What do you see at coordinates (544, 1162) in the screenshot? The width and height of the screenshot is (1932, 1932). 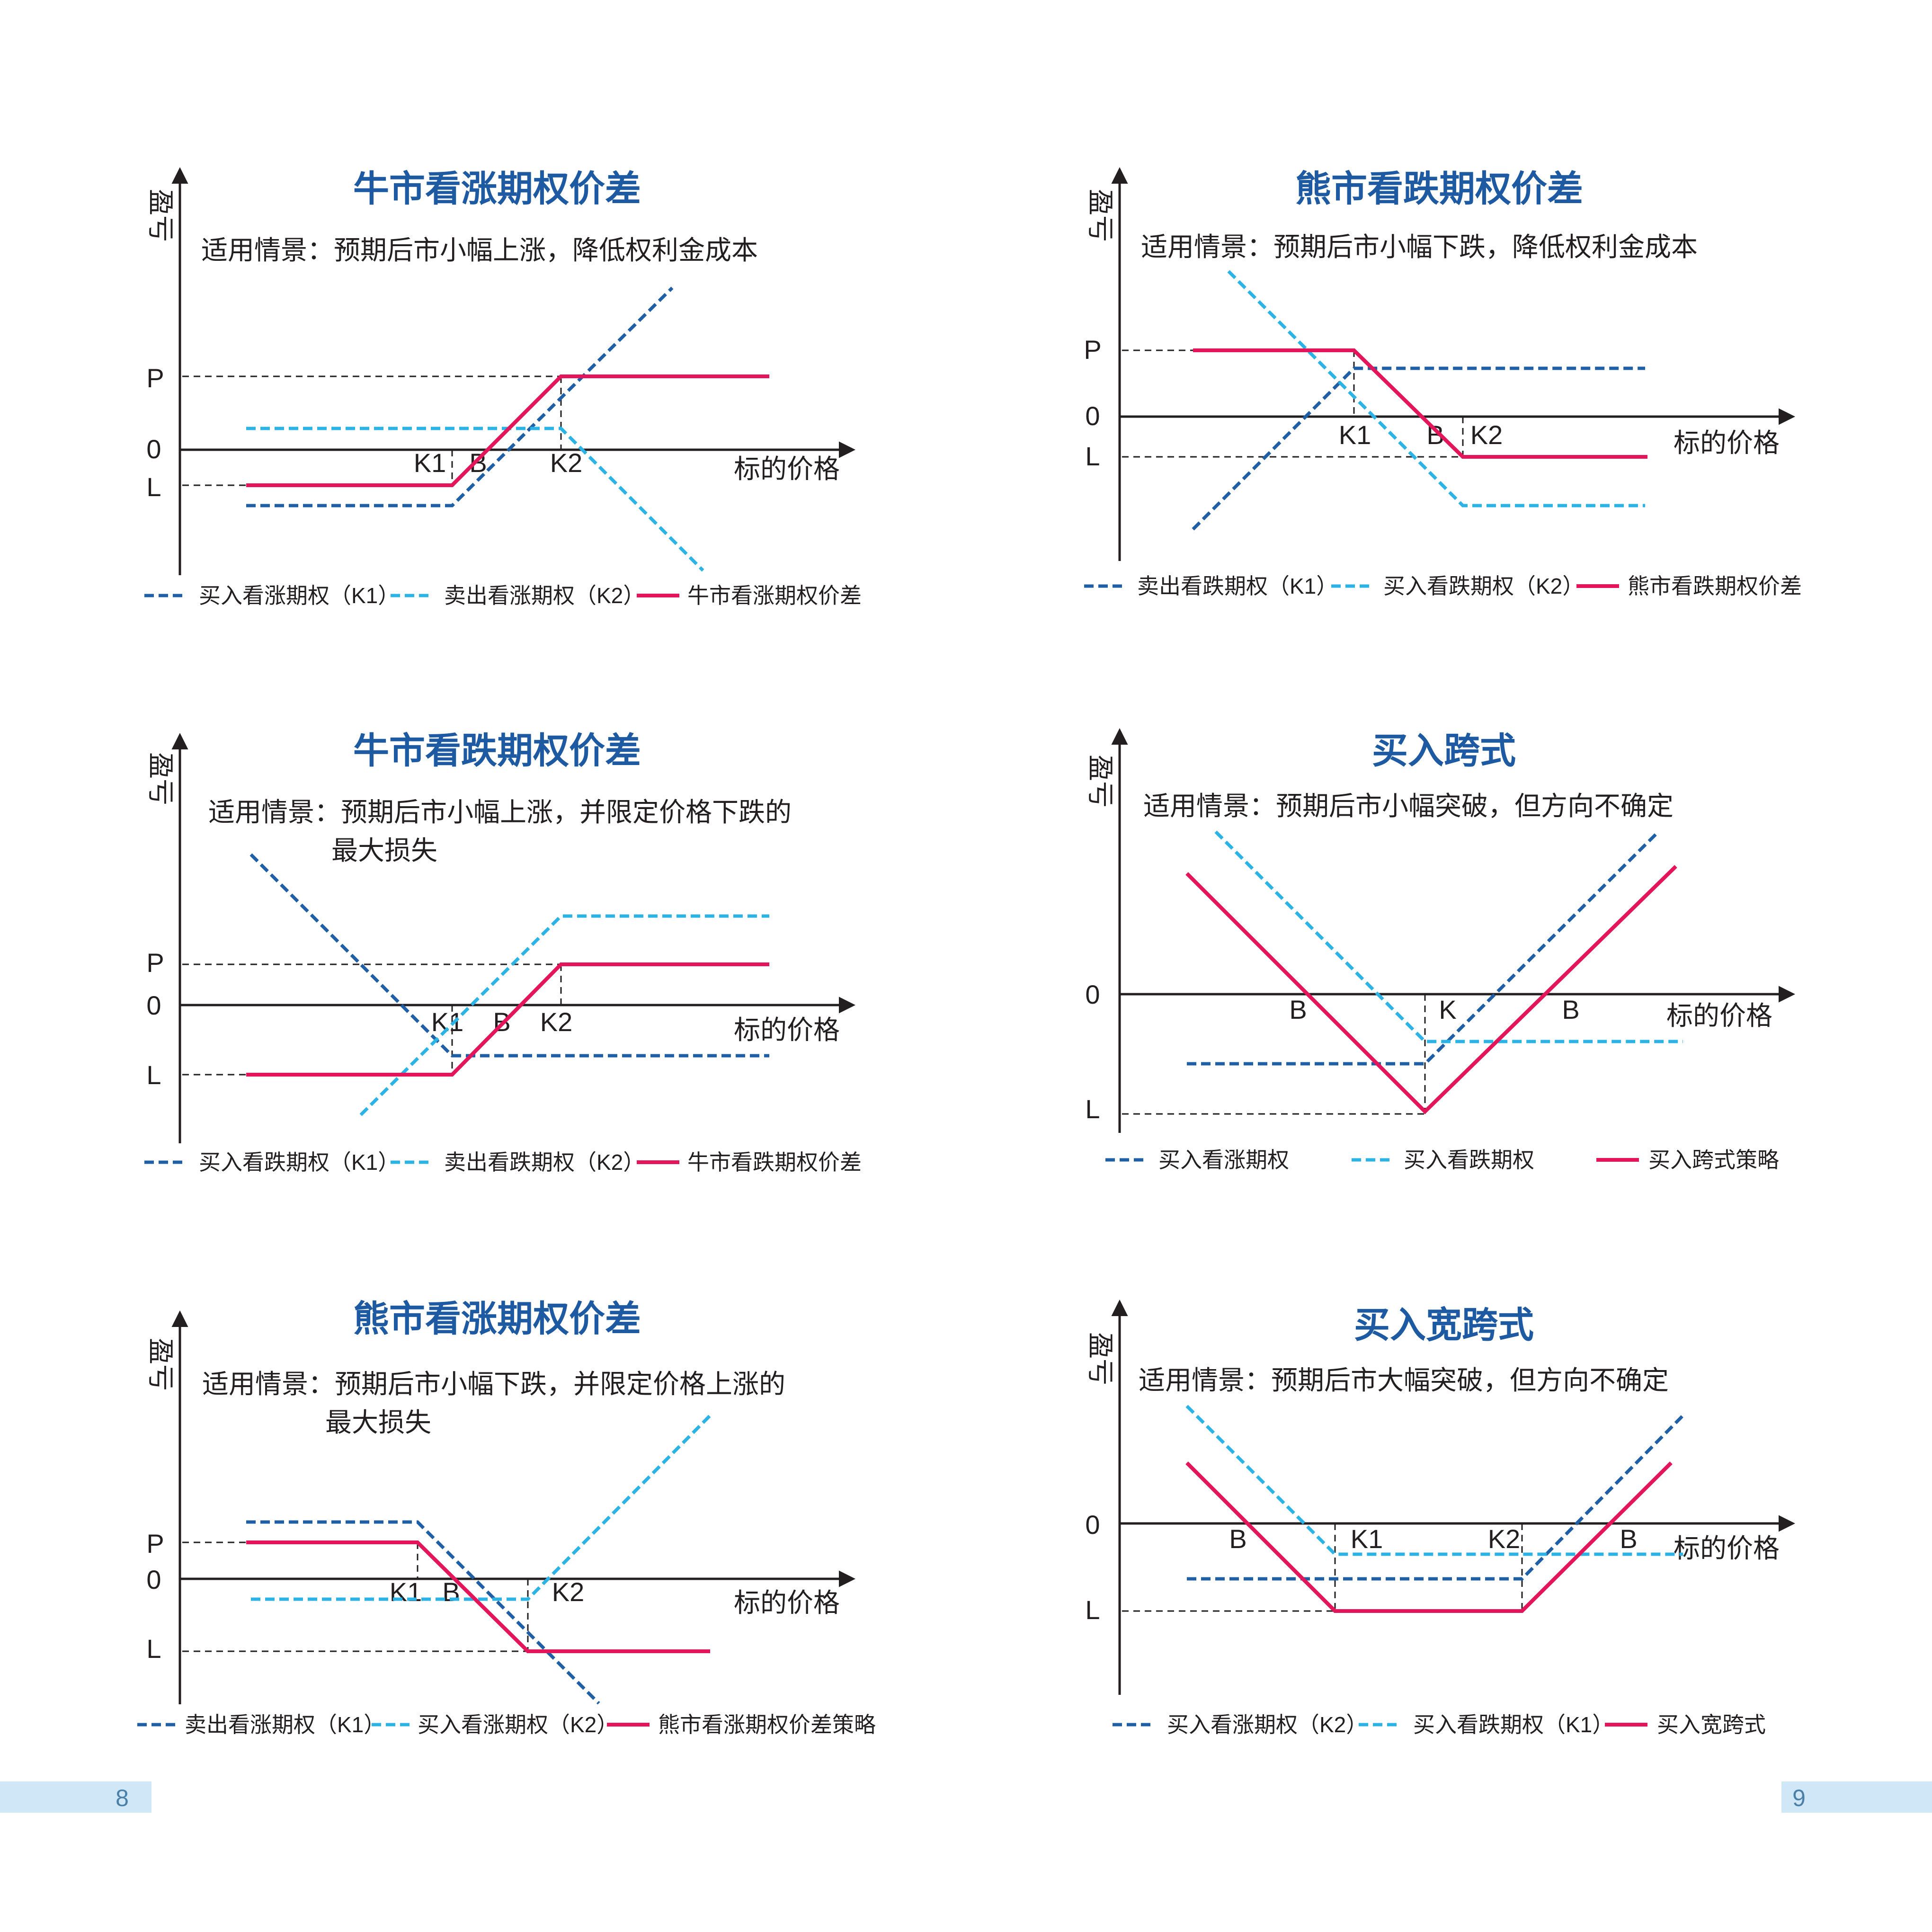 I see `legend-label: 卖出看跌期权（K2）` at bounding box center [544, 1162].